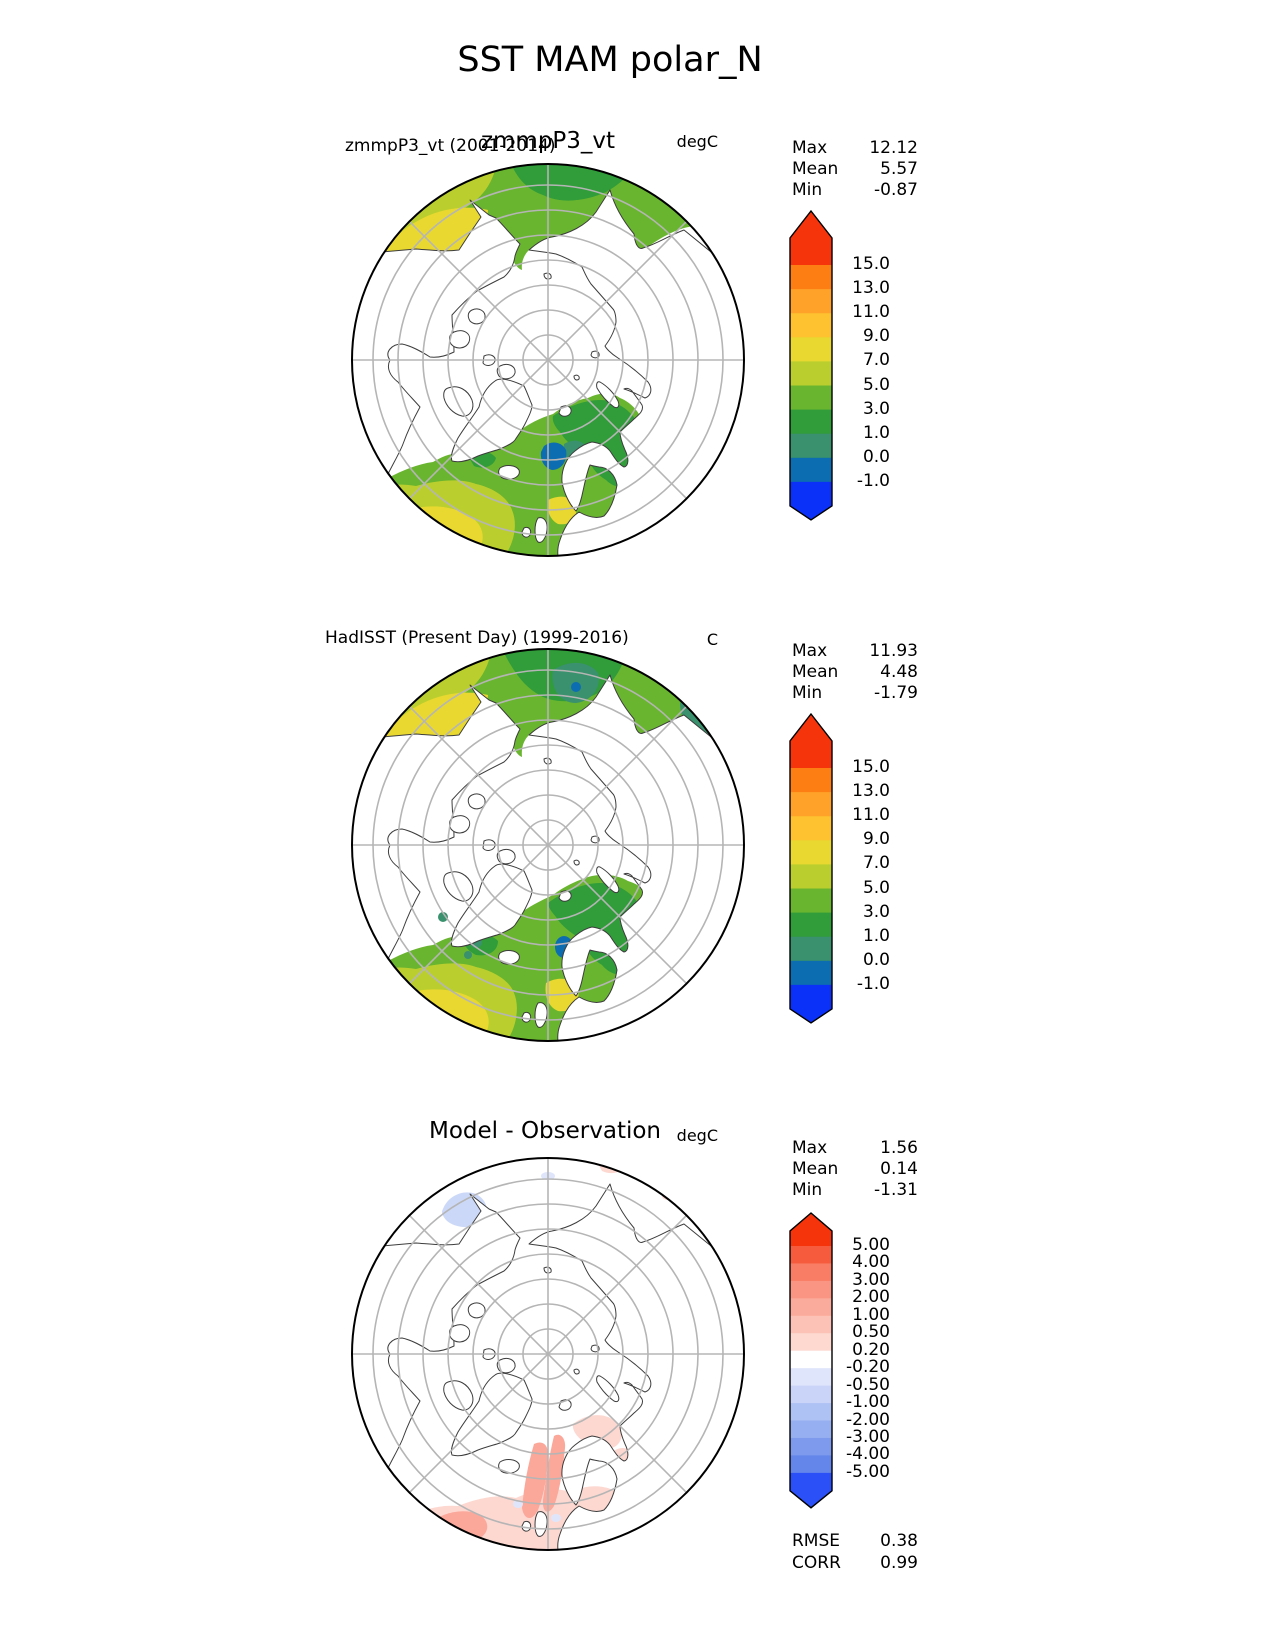 This screenshot has height=1650, width=1275. Describe the element at coordinates (712, 639) in the screenshot. I see `panel2-units: C` at that location.